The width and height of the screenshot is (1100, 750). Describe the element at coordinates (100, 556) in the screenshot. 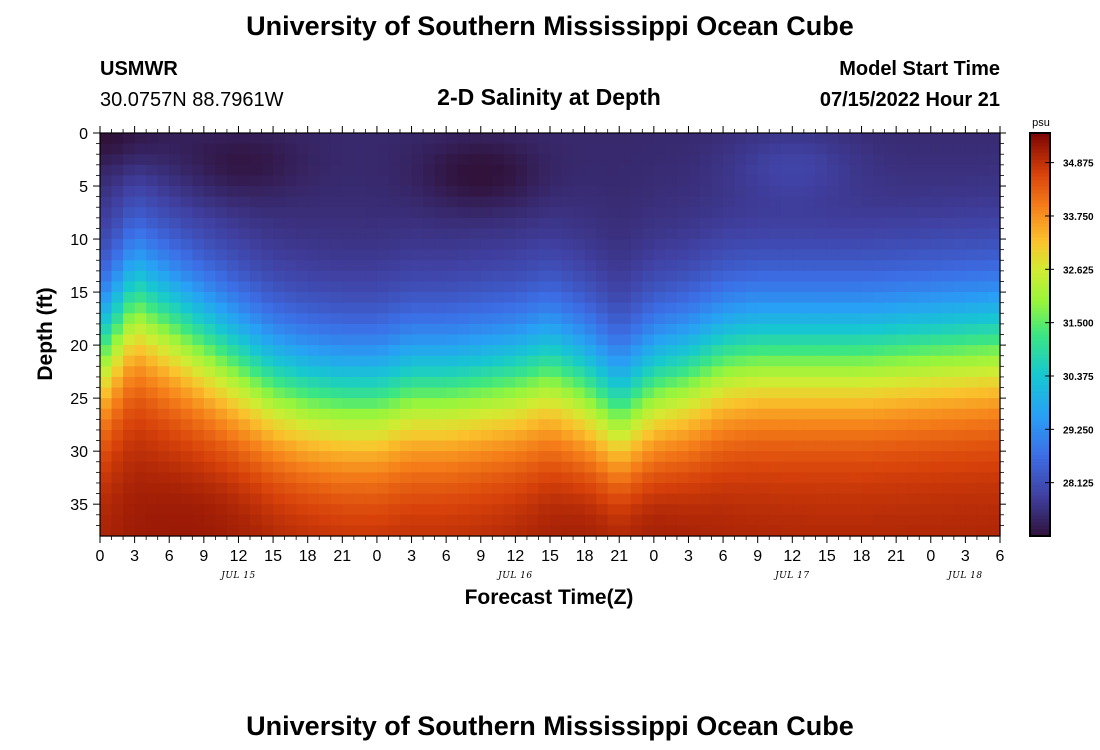

I see `x-tick-label: 0` at that location.